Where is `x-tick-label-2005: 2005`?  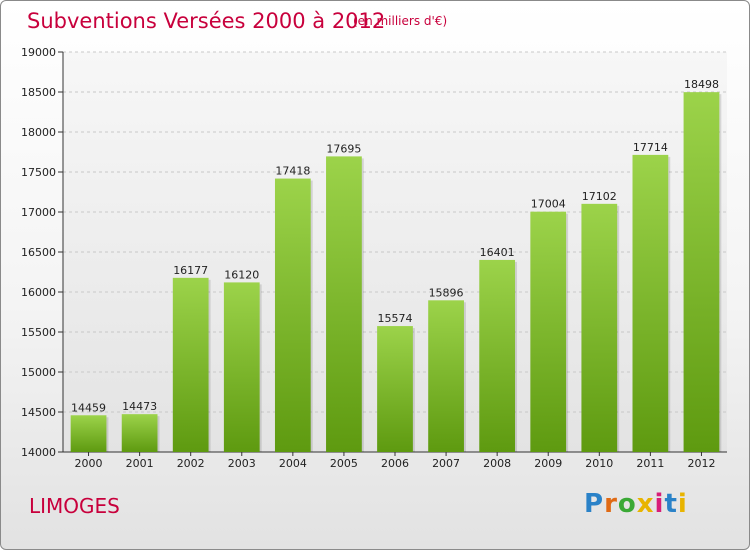 x-tick-label-2005: 2005 is located at coordinates (344, 463).